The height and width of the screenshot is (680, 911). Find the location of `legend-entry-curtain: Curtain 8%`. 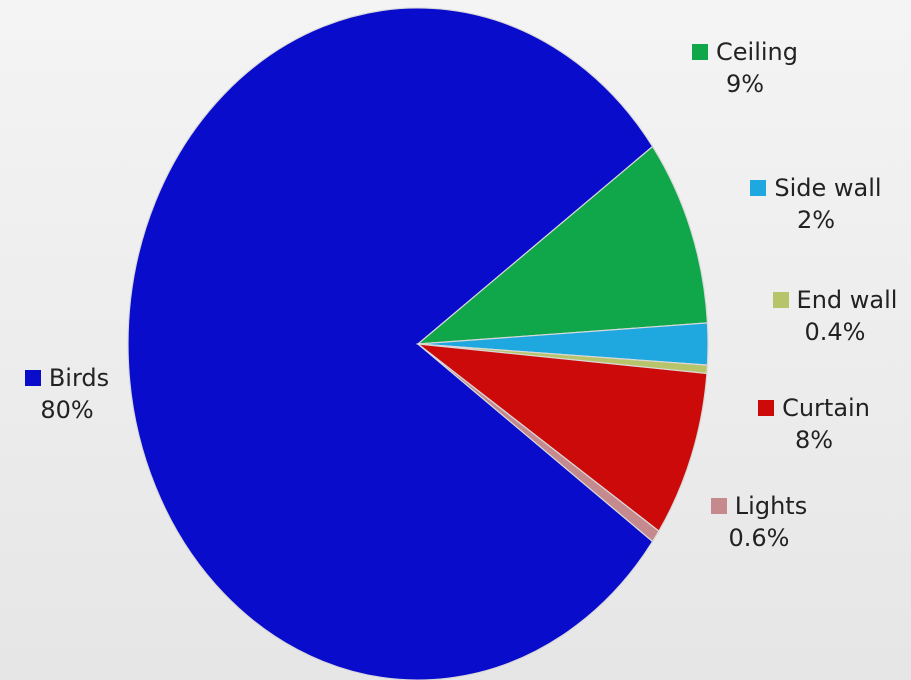

legend-entry-curtain: Curtain 8% is located at coordinates (814, 424).